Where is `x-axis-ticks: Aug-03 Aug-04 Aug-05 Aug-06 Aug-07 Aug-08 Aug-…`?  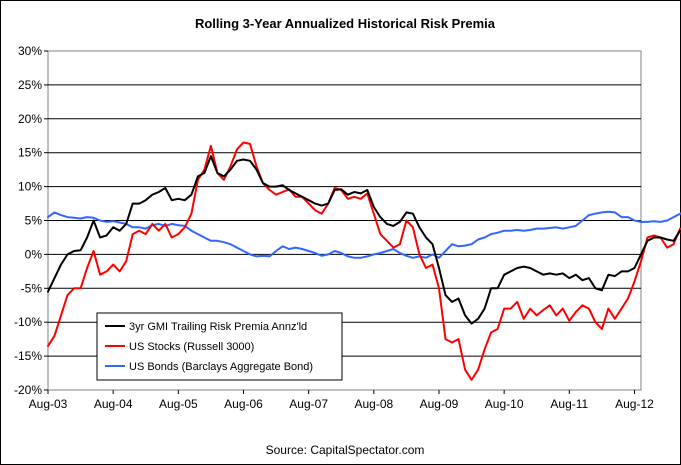
x-axis-ticks: Aug-03 Aug-04 Aug-05 Aug-06 Aug-07 Aug-08 Aug-… is located at coordinates (341, 400).